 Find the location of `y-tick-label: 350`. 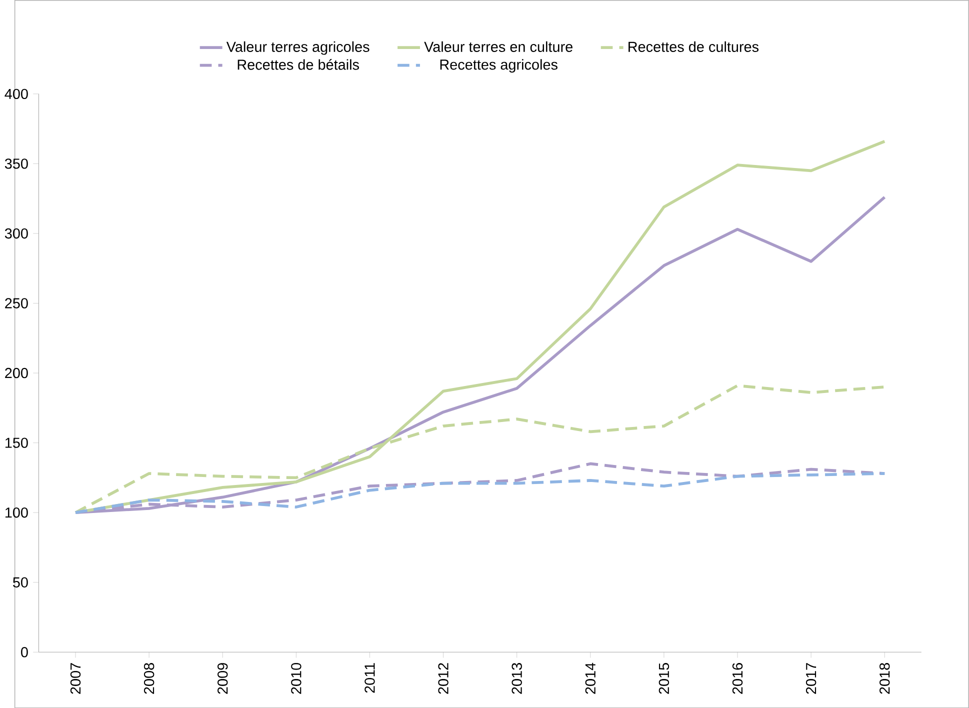

y-tick-label: 350 is located at coordinates (16, 163).